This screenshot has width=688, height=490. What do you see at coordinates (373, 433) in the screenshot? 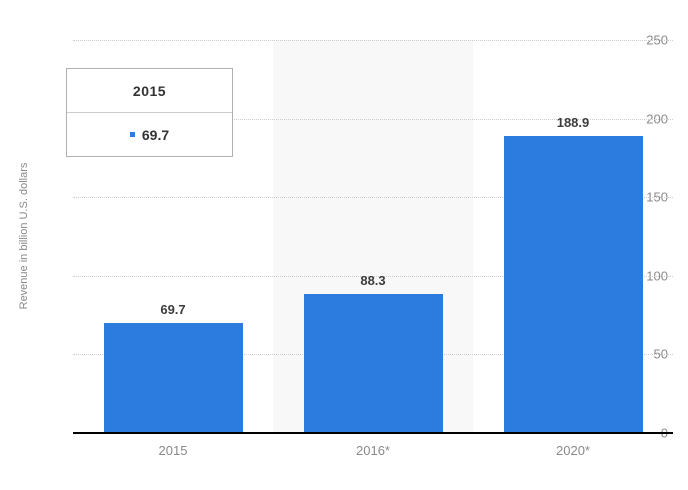
I see `x-axis-line` at bounding box center [373, 433].